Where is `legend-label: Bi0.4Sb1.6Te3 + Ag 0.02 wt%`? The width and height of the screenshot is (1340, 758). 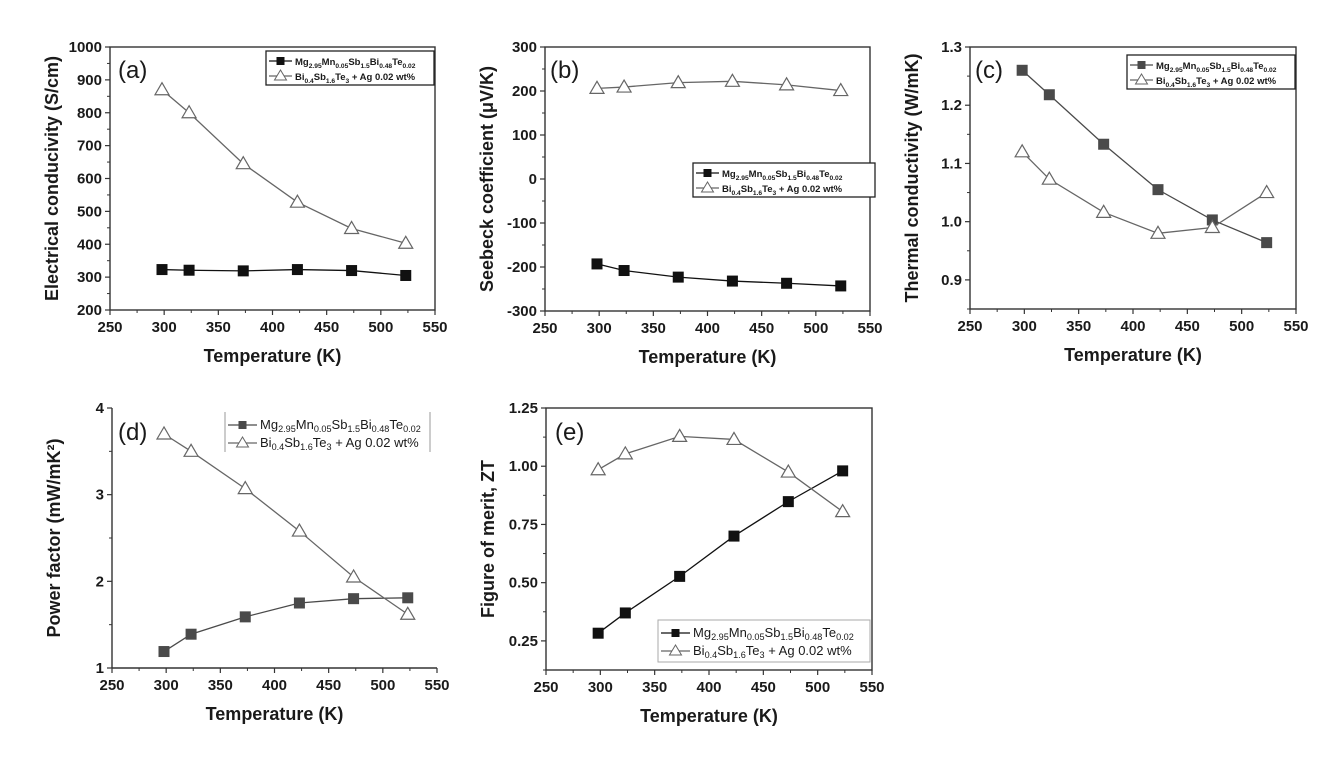
legend-label: Bi0.4Sb1.6Te3 + Ag 0.02 wt% is located at coordinates (782, 190).